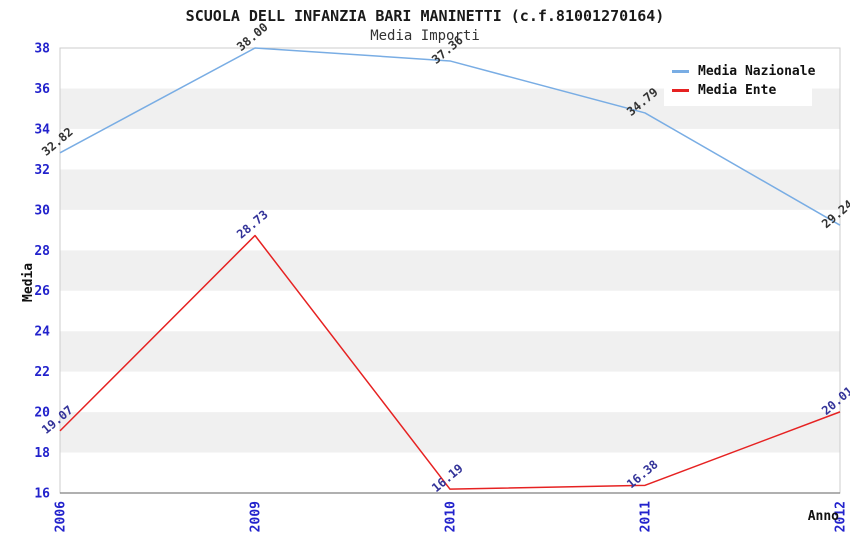 This screenshot has width=850, height=550. I want to click on y-tick-label: 30, so click(42, 210).